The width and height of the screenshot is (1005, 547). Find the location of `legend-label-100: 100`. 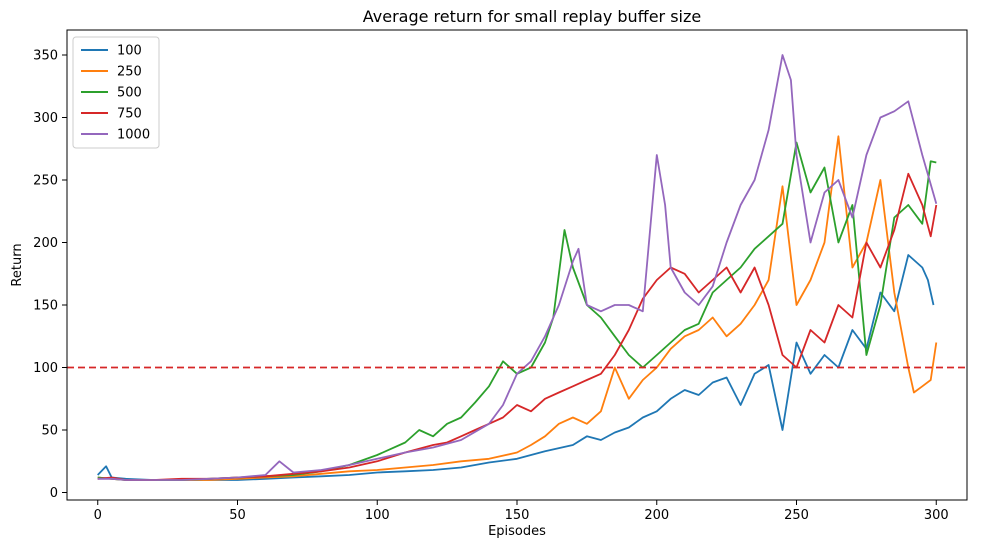

legend-label-100: 100 is located at coordinates (129, 51).